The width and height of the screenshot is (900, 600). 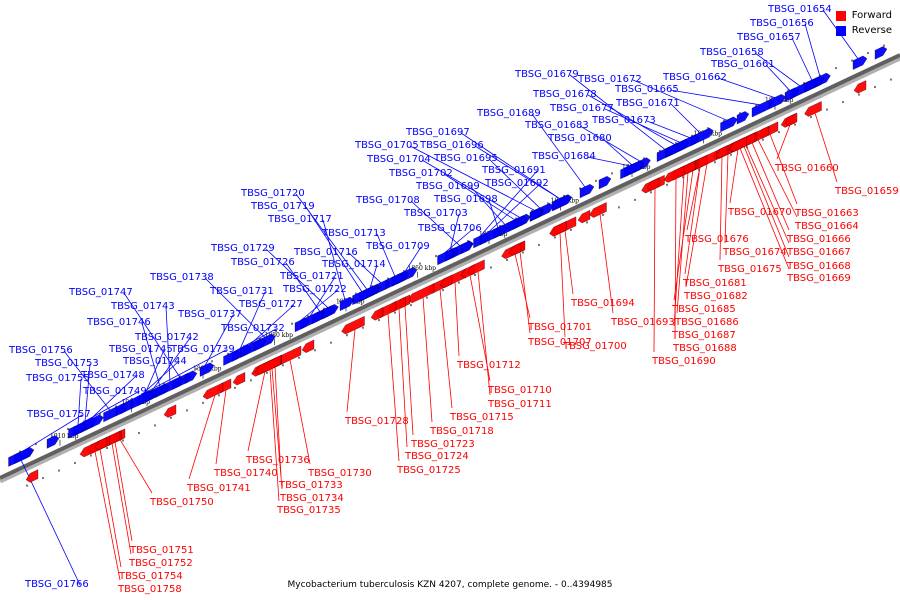 What do you see at coordinates (58, 414) in the screenshot?
I see `reverse-gene-label: TBSG_01757` at bounding box center [58, 414].